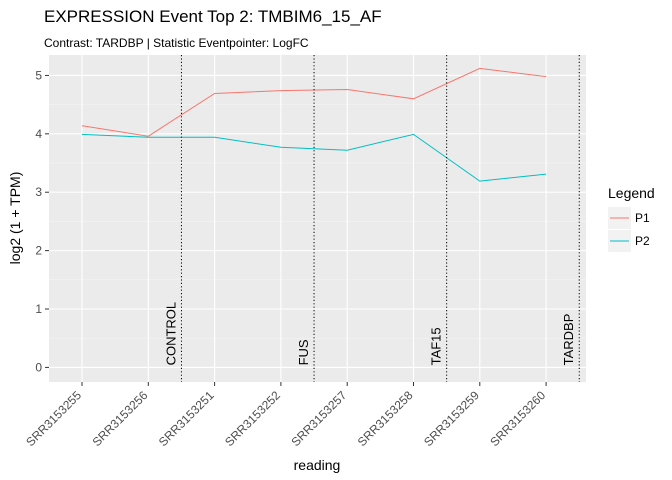 This screenshot has width=672, height=480. Describe the element at coordinates (303, 352) in the screenshot. I see `vline-label-fus: FUS` at that location.